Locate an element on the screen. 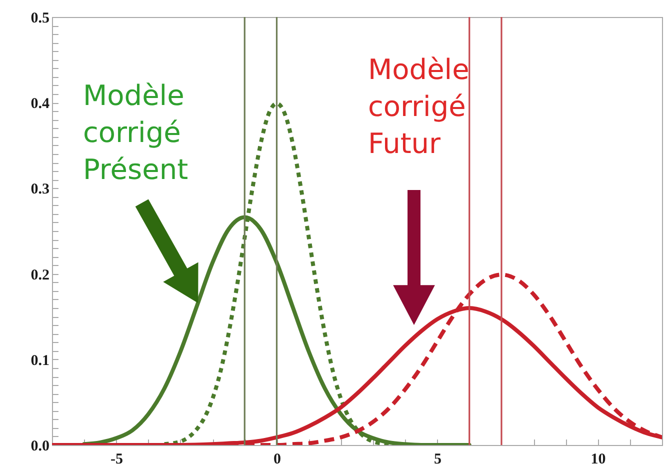  y-tick-label: 0.5 is located at coordinates (40, 18).